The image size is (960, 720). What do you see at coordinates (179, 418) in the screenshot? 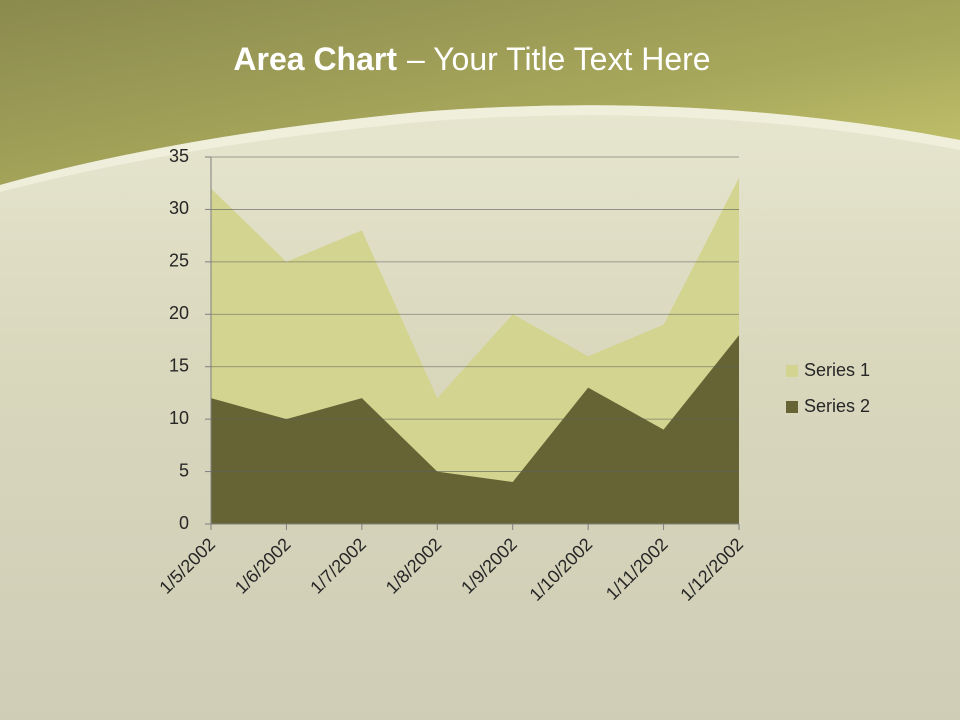
I see `y-tick-label: 10` at bounding box center [179, 418].